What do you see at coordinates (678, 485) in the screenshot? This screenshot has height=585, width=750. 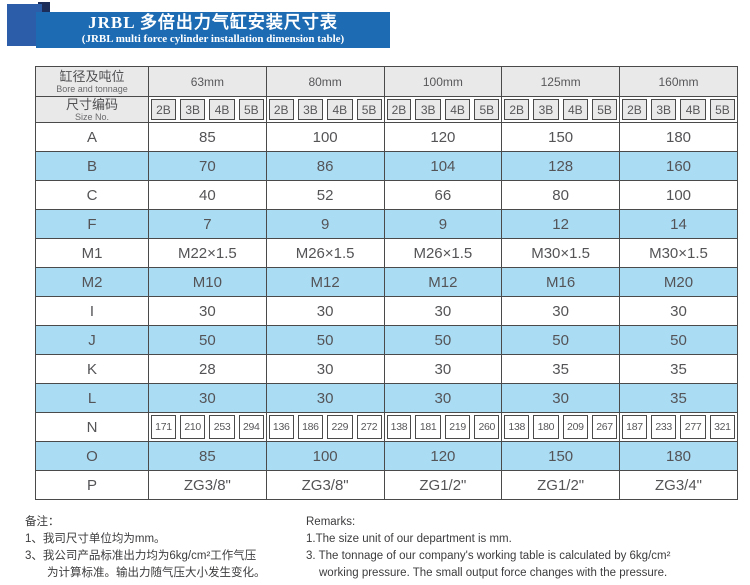 I see `dimension-value: ZG3/4"` at bounding box center [678, 485].